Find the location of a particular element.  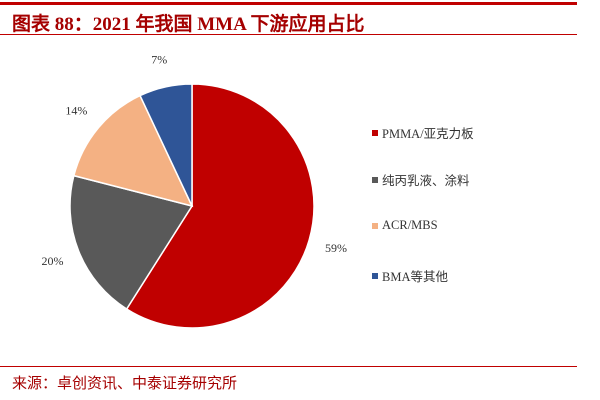

data-label: 7% is located at coordinates (159, 60).